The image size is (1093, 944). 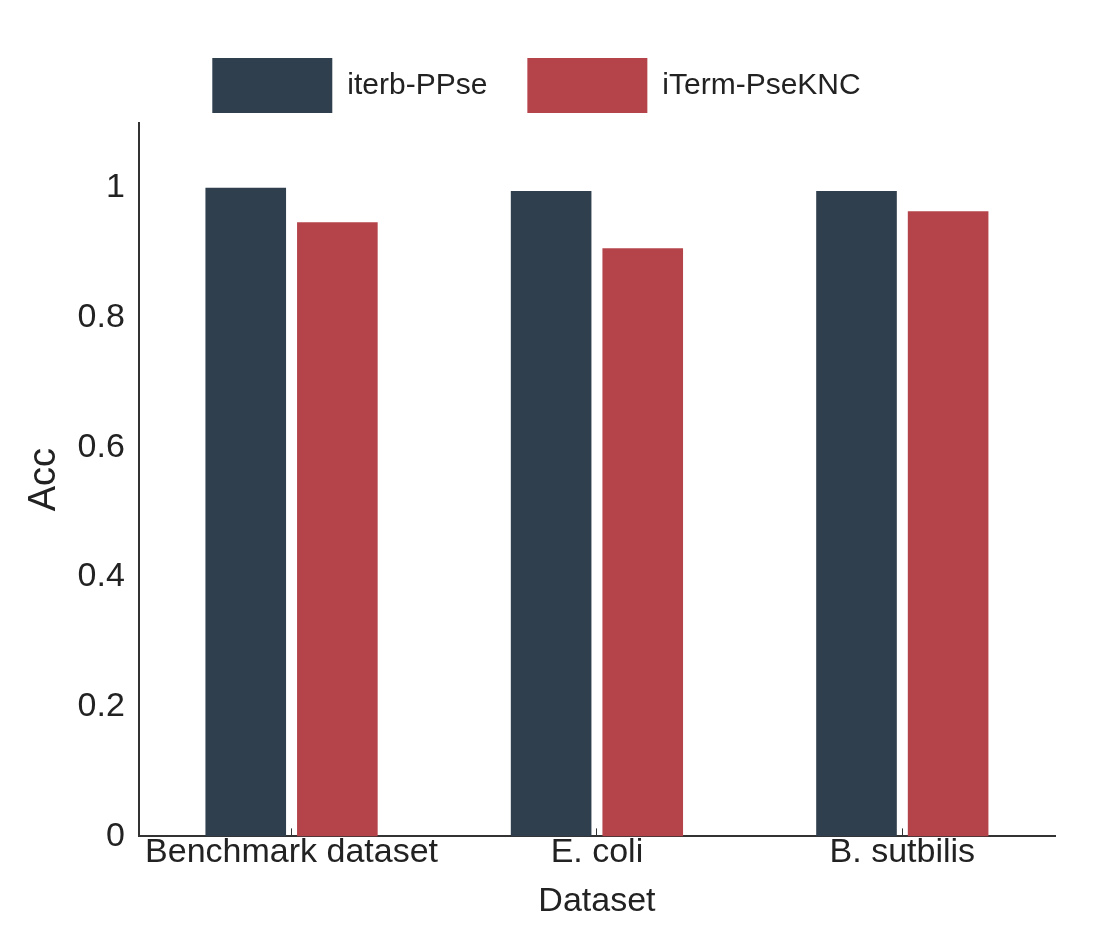 What do you see at coordinates (597, 850) in the screenshot?
I see `x-tick-label: E. coli` at bounding box center [597, 850].